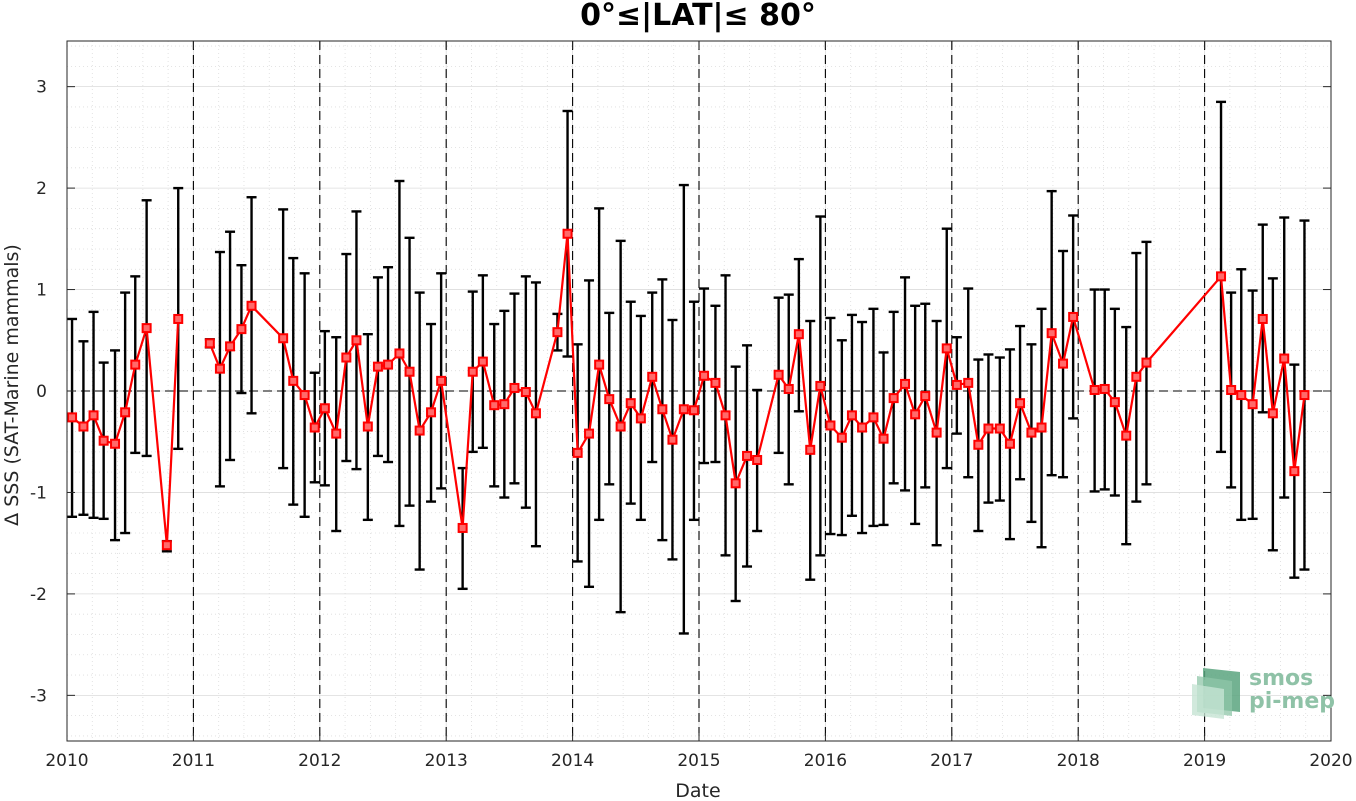 This screenshot has width=1356, height=801. I want to click on x-tick-label: 2016, so click(825, 761).